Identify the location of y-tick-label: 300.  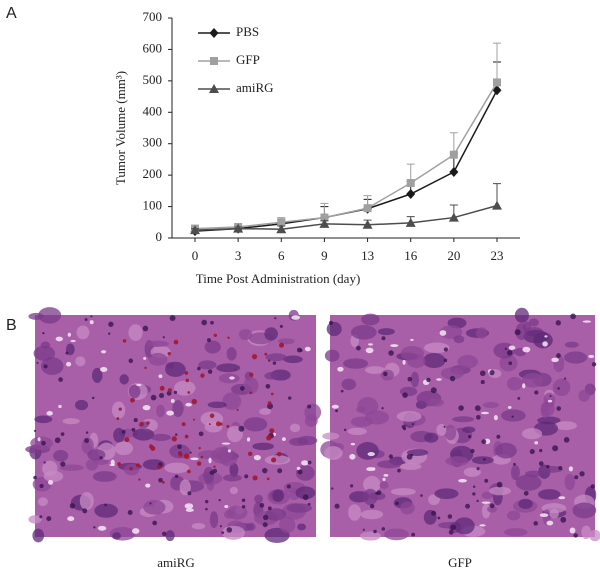
(153, 142).